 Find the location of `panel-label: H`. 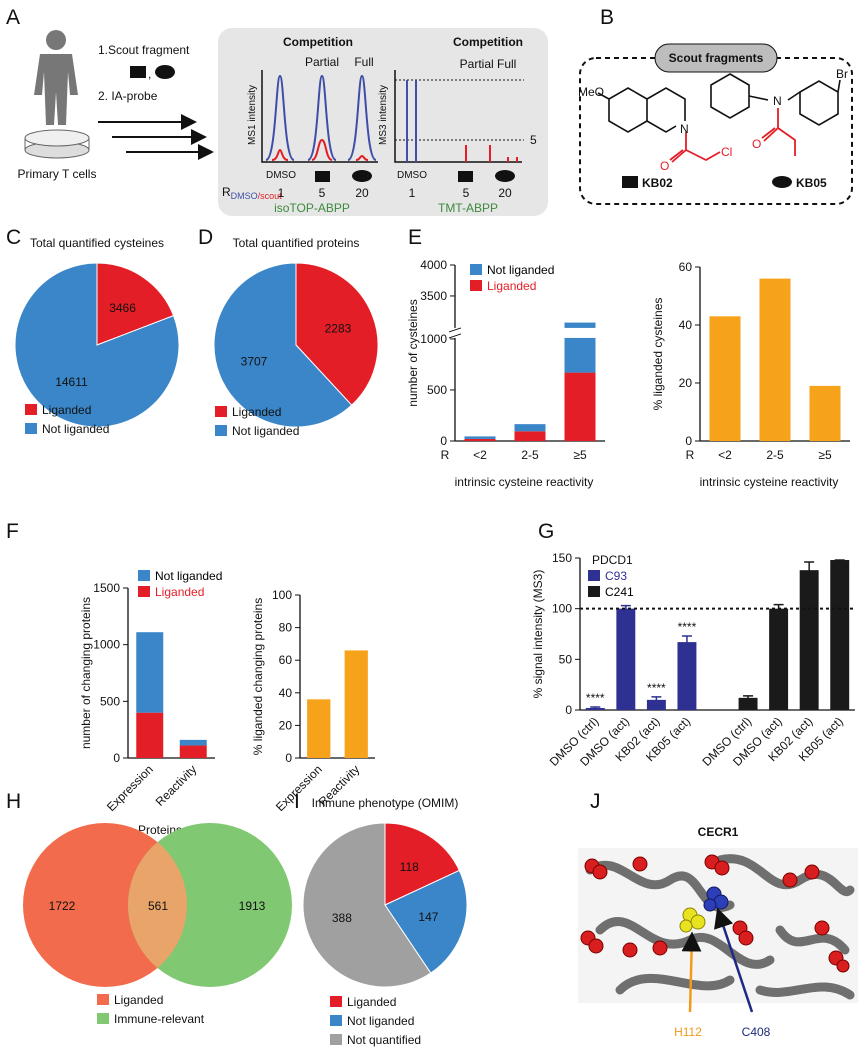

panel-label: H is located at coordinates (13, 801).